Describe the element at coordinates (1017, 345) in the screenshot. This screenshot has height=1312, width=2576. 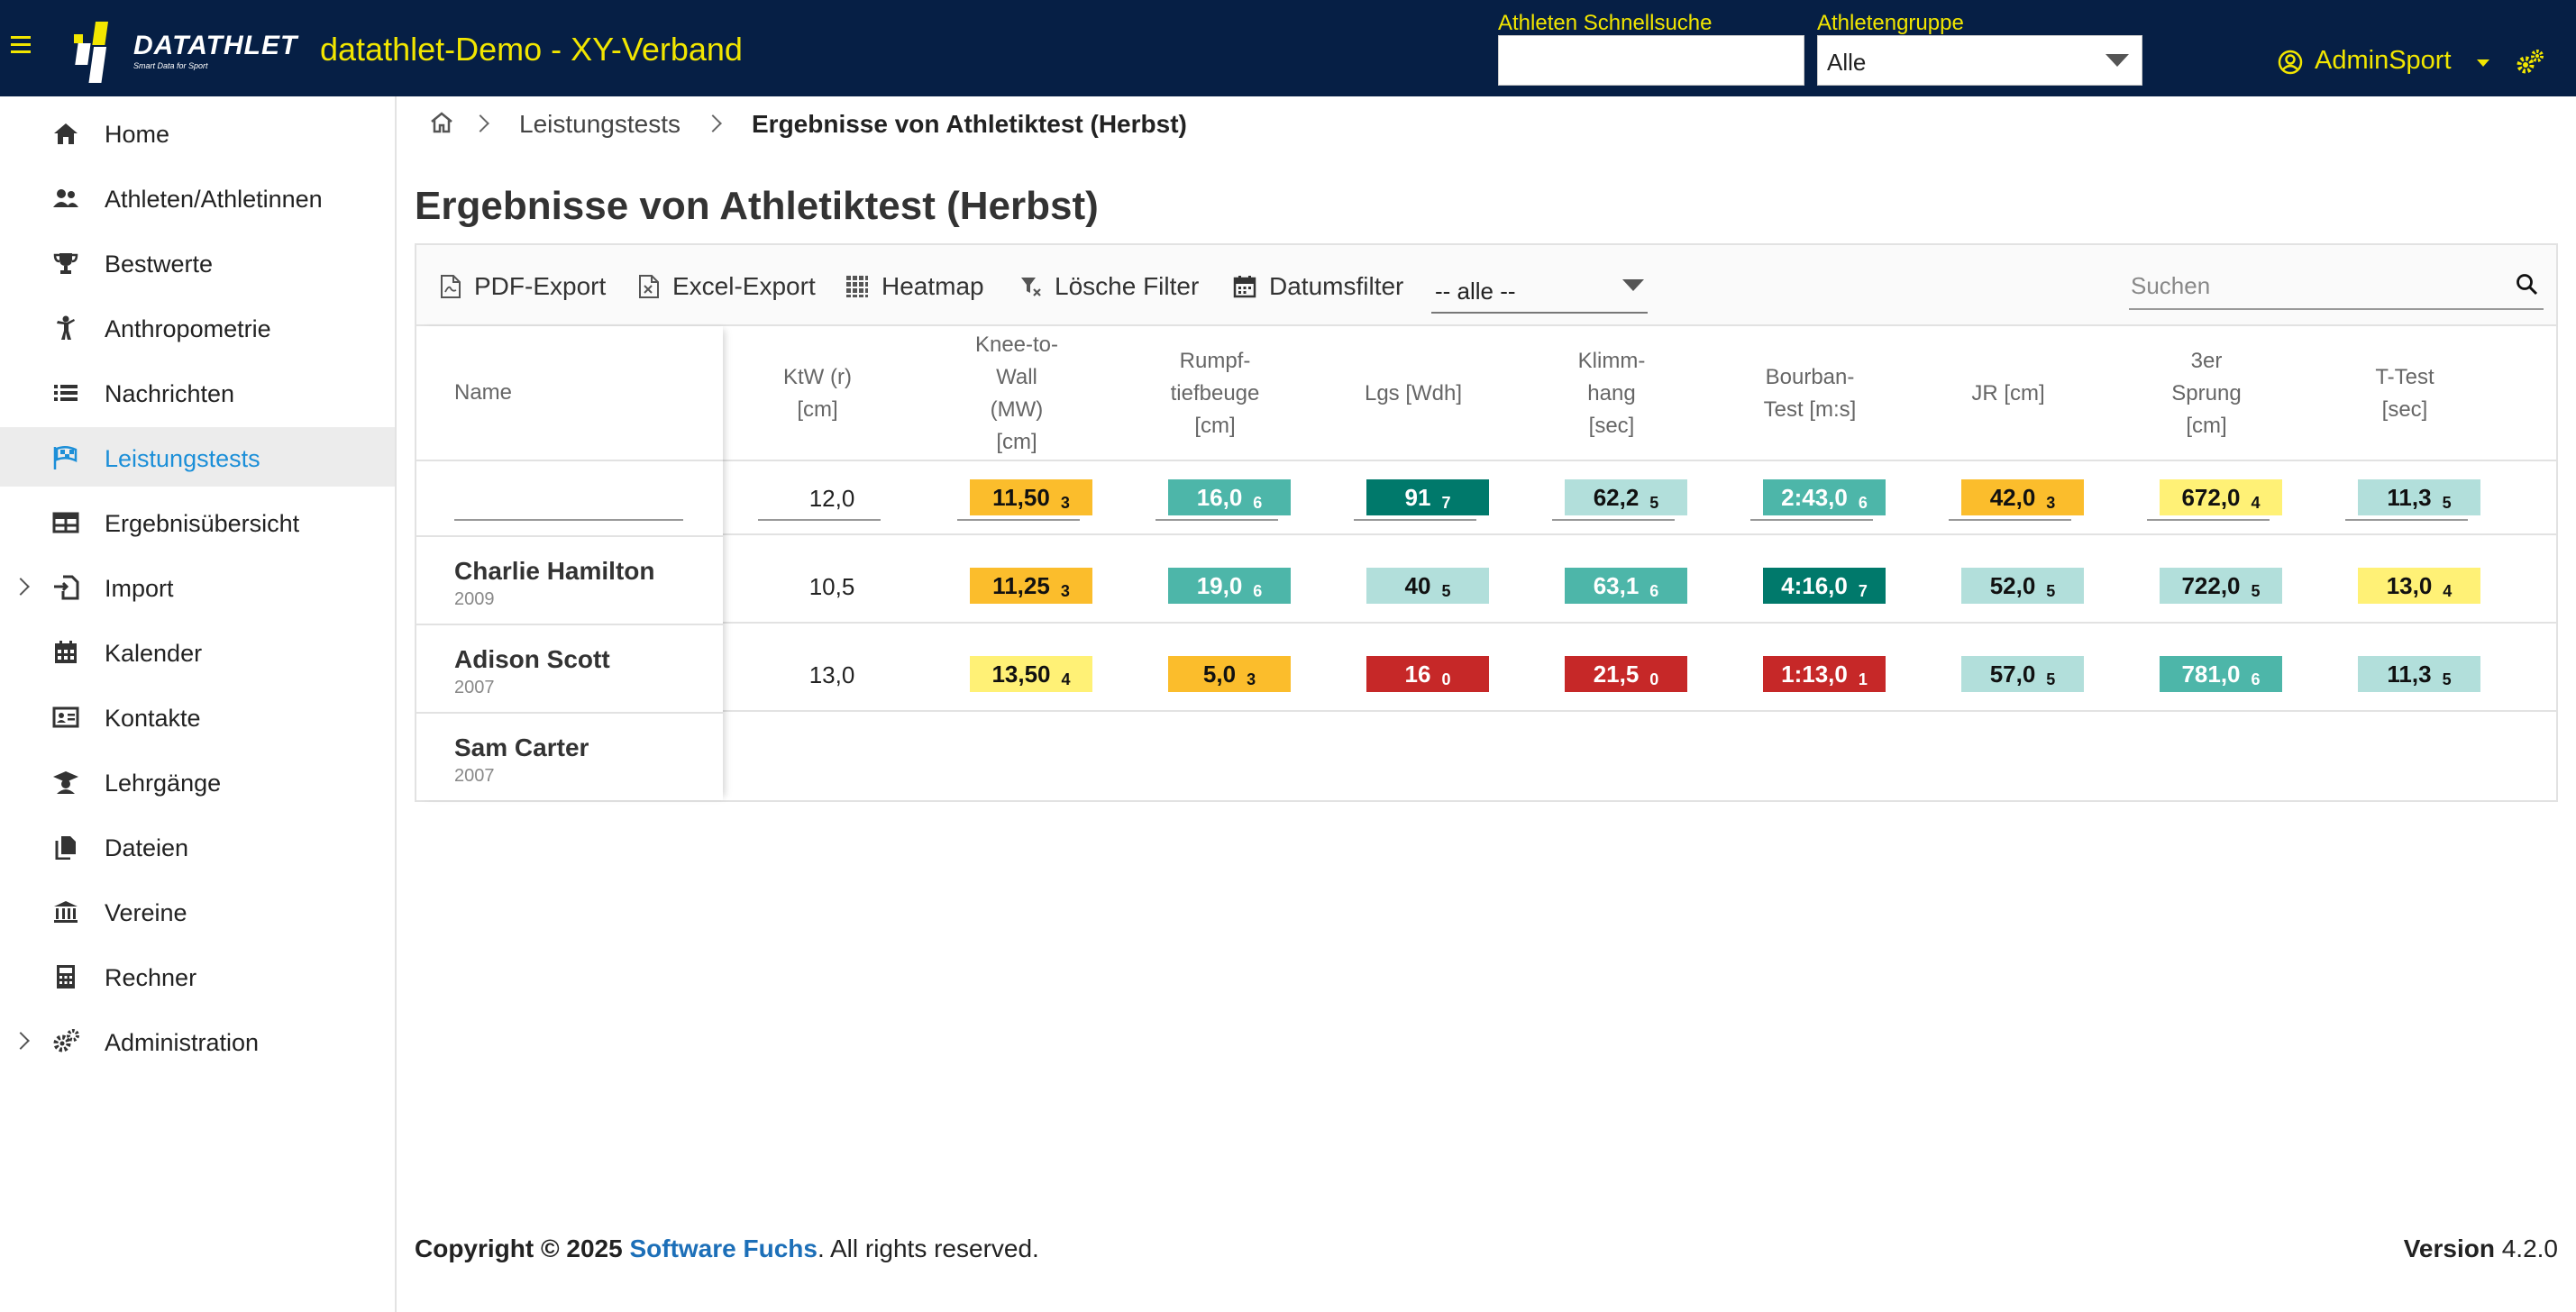
I see `column-header-line: Knee-to-` at that location.